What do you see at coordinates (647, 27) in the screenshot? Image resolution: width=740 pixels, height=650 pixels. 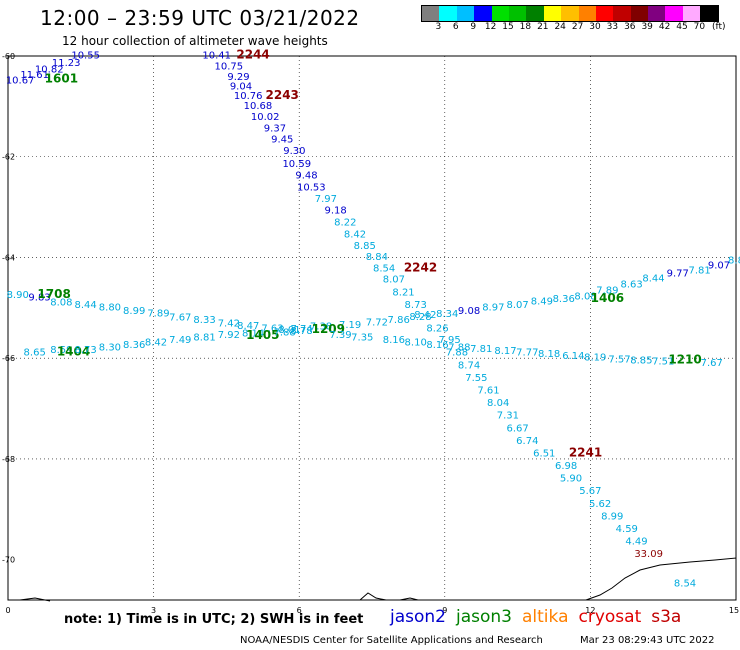 I see `colorbar-label: 39` at bounding box center [647, 27].